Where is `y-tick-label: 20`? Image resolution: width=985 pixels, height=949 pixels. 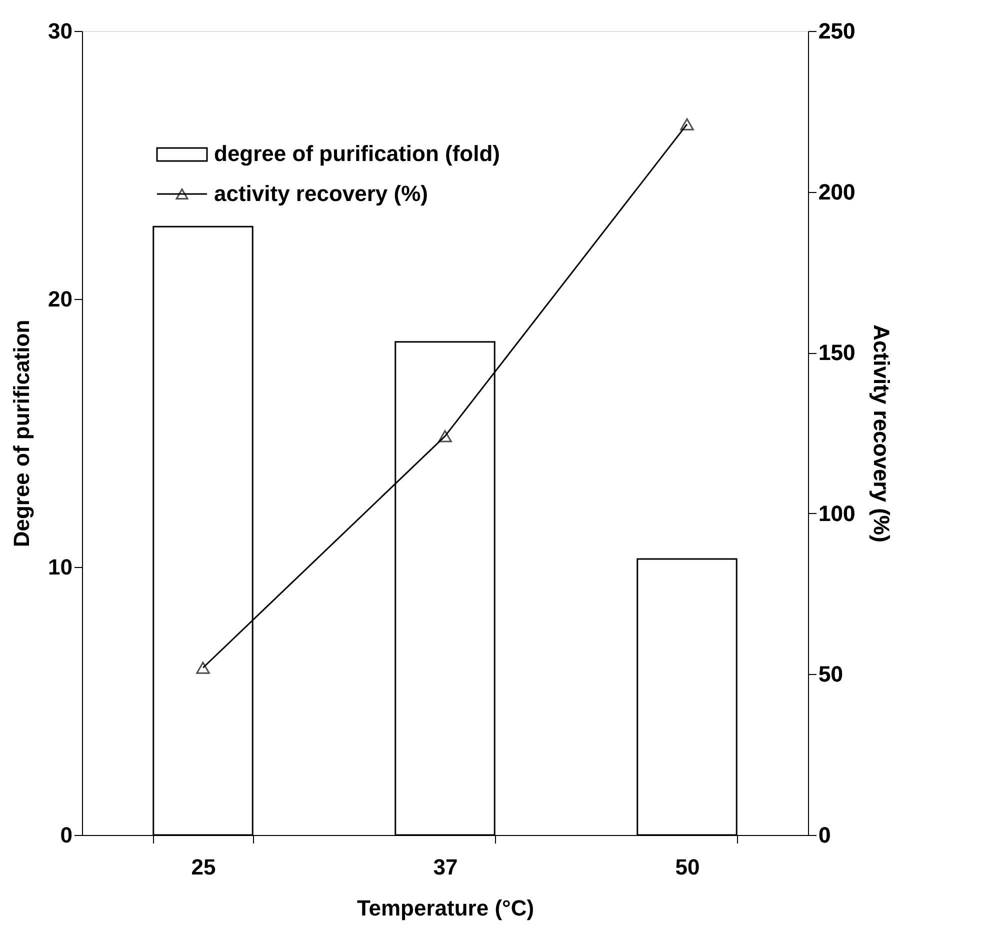 y-tick-label: 20 is located at coordinates (60, 299).